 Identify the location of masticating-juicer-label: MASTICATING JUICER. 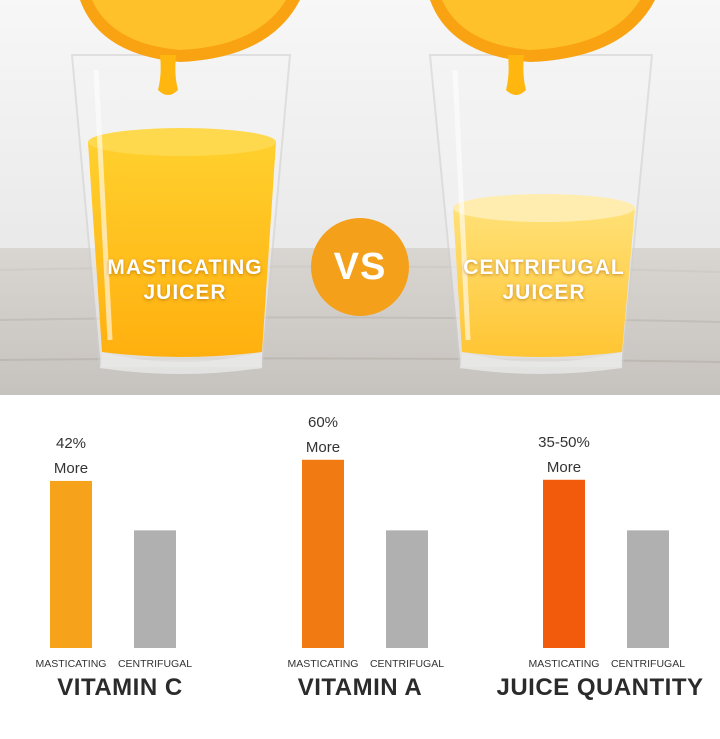
(185, 280).